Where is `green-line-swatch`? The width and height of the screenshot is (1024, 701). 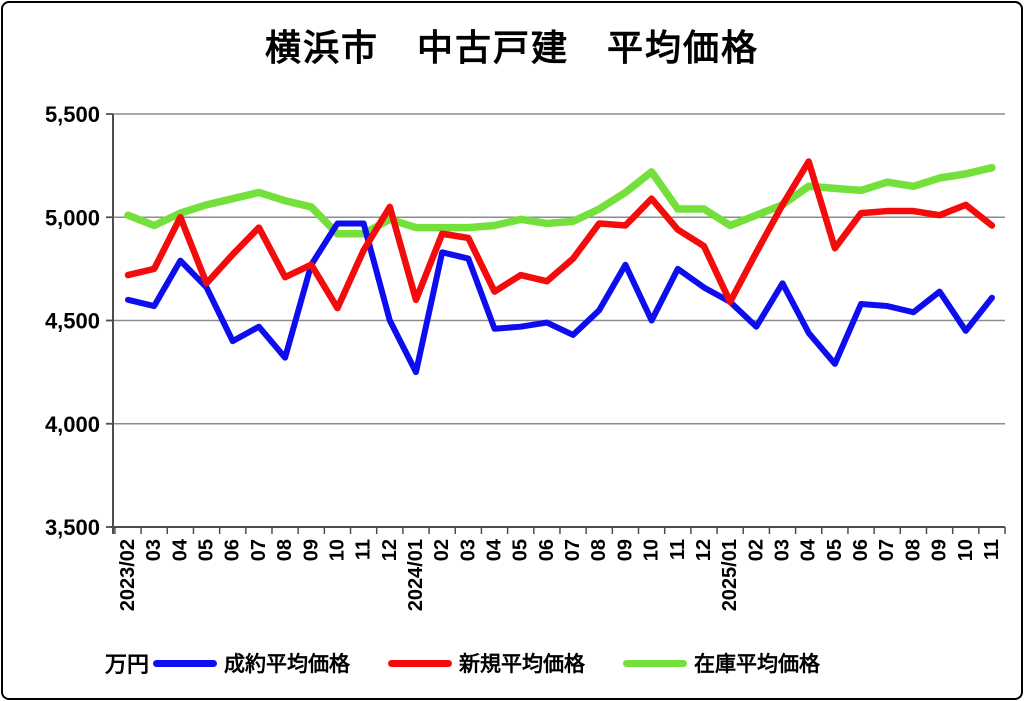 green-line-swatch is located at coordinates (655, 663).